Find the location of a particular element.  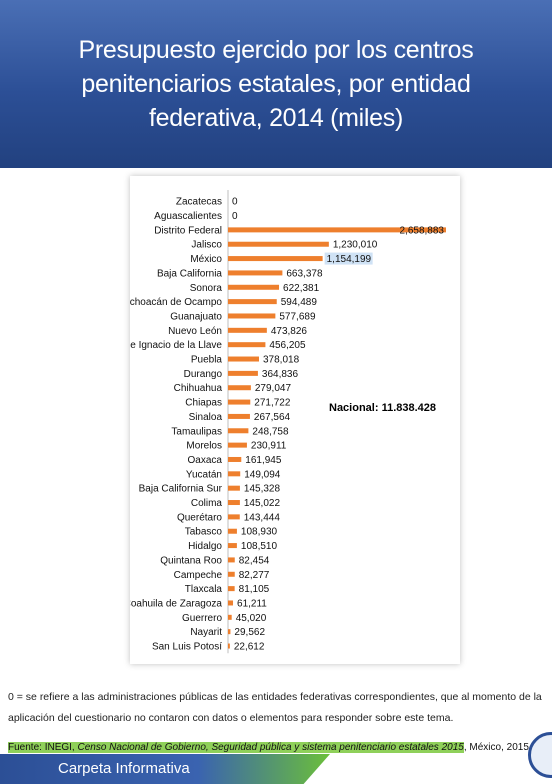

category-label: Tamaulipas is located at coordinates (196, 431).